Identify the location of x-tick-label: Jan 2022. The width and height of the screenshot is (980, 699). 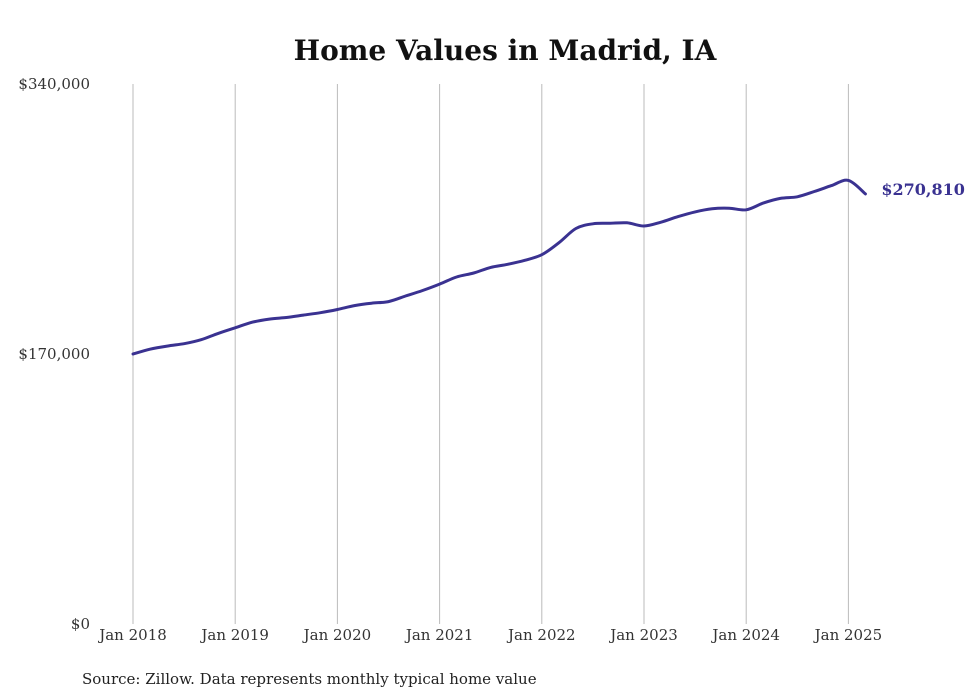
(541, 635).